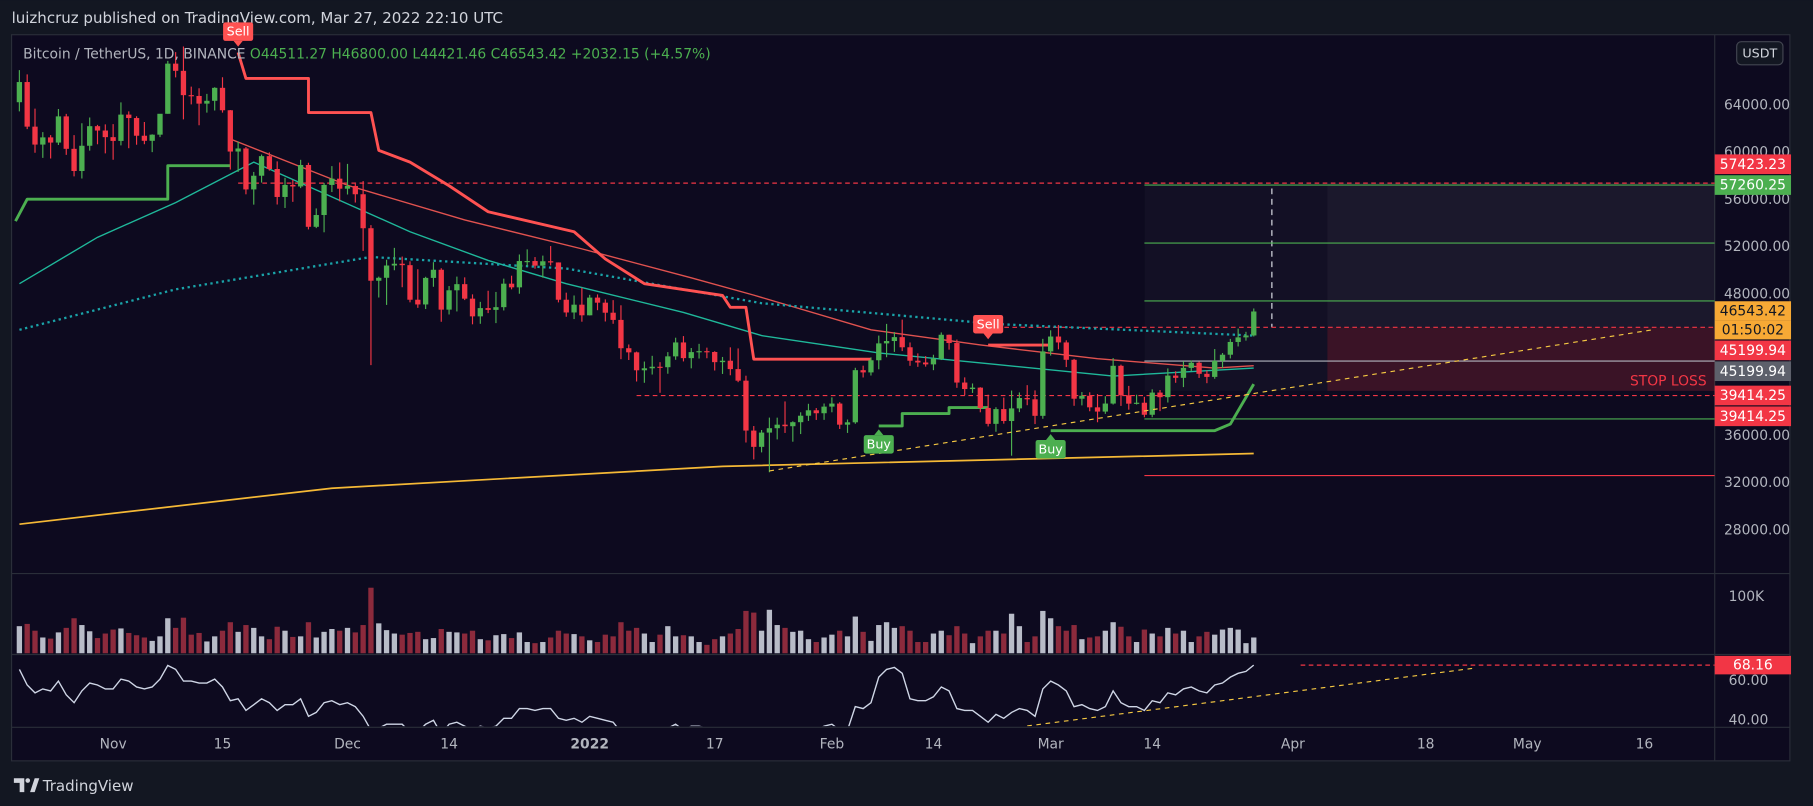 The height and width of the screenshot is (806, 1813). What do you see at coordinates (134, 54) in the screenshot?
I see `symbol-title: Bitcoin / TetherUS, 1D, BINANCE` at bounding box center [134, 54].